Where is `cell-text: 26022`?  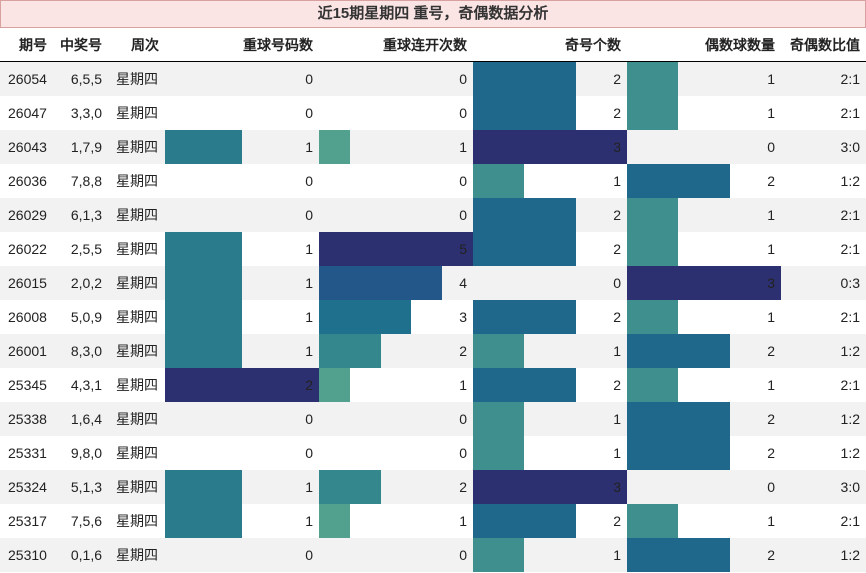 cell-text: 26022 is located at coordinates (27, 249).